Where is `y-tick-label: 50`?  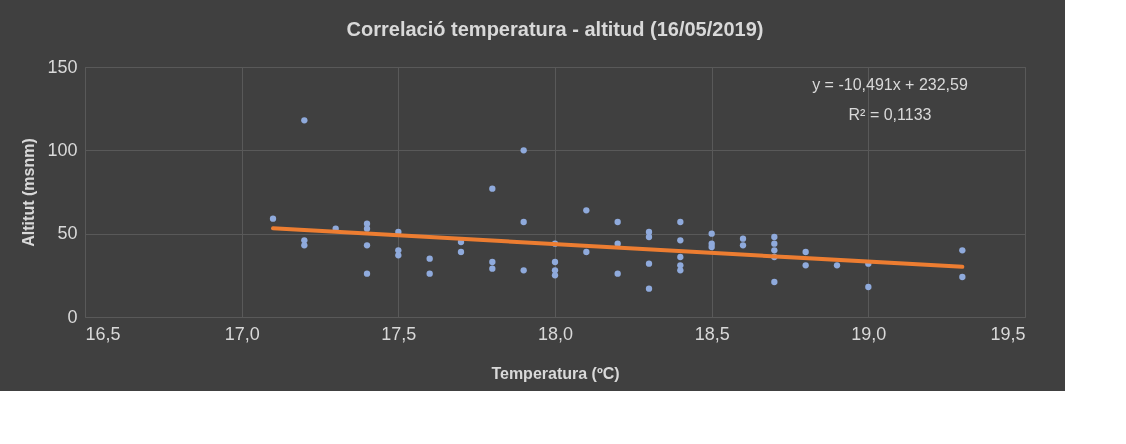 y-tick-label: 50 is located at coordinates (67, 233).